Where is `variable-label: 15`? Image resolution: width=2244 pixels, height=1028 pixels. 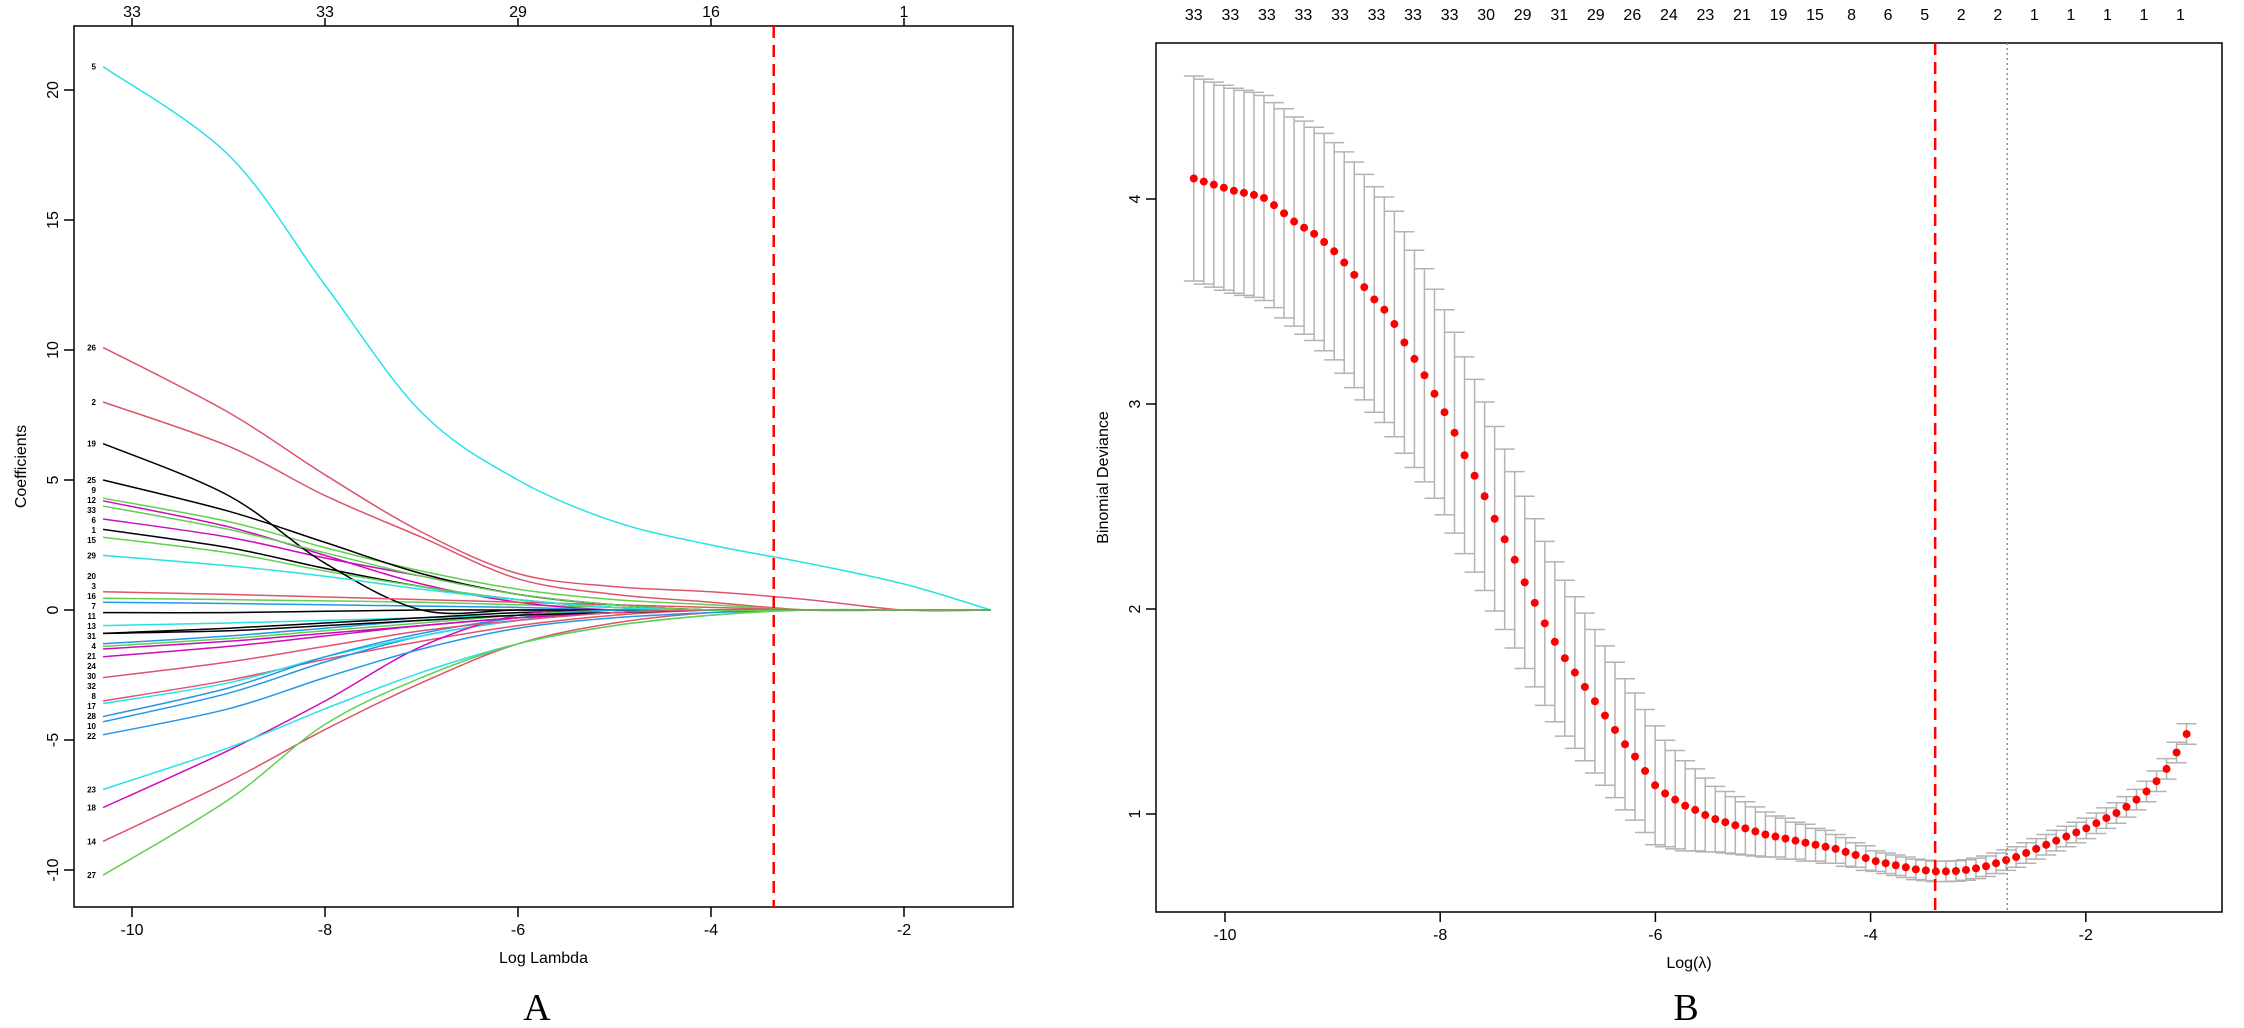
variable-label: 15 is located at coordinates (91, 540).